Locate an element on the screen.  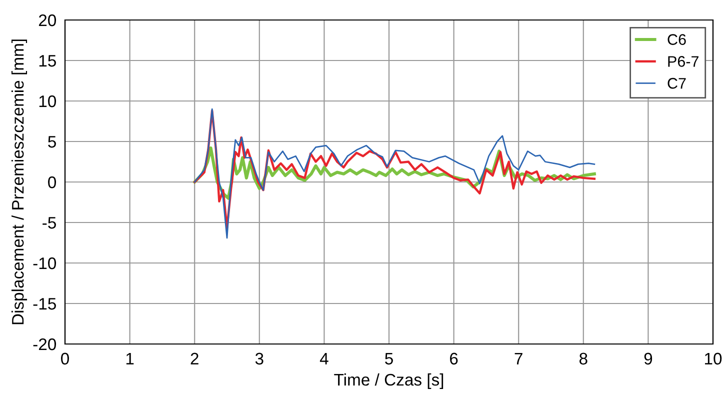
legend-label: P6-7 is located at coordinates (683, 61).